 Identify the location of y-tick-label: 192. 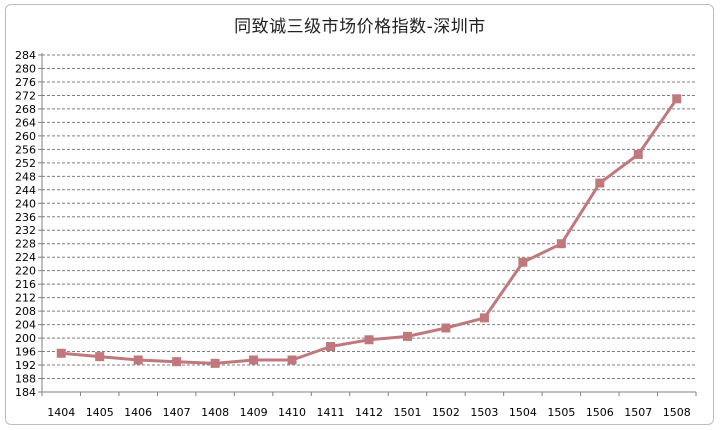
(25, 365).